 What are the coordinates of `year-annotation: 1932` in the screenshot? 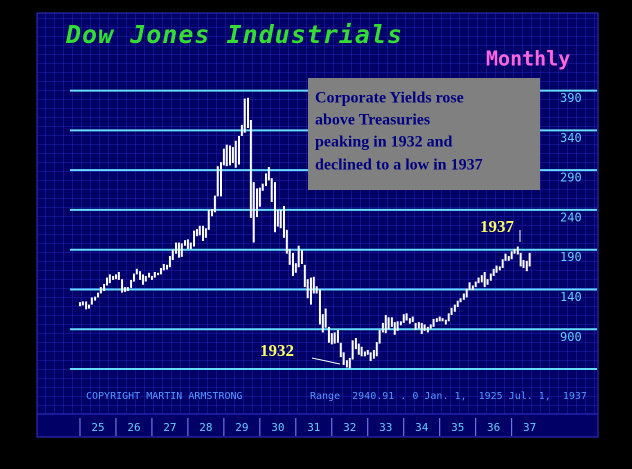 It's located at (277, 350).